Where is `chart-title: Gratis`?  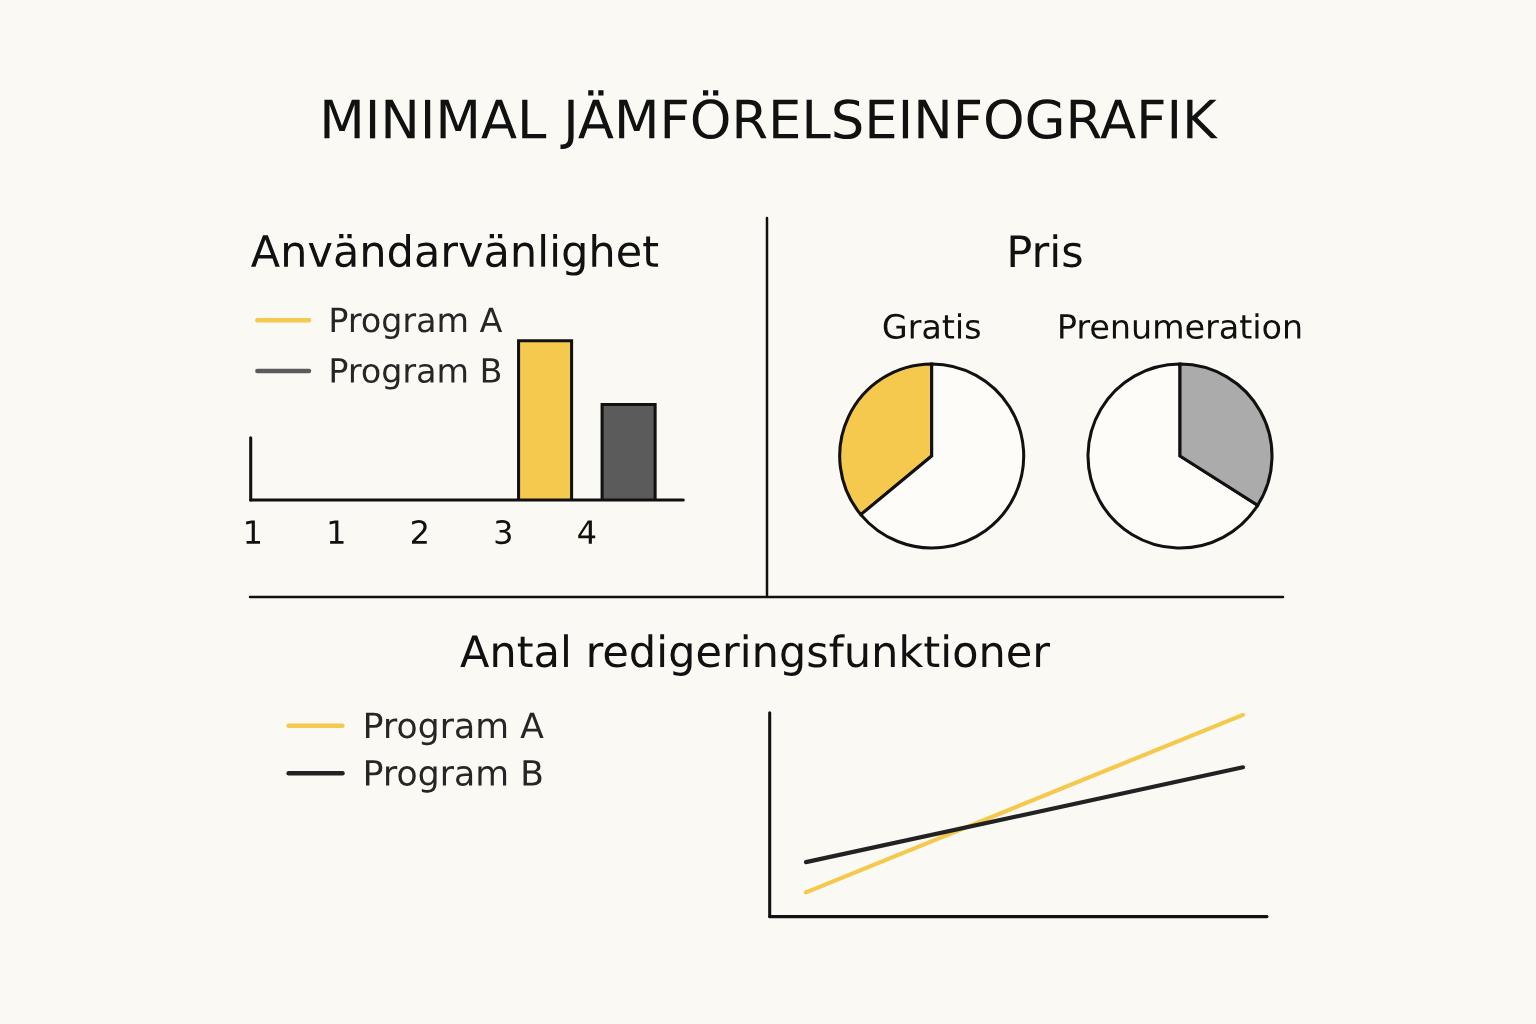
chart-title: Gratis is located at coordinates (931, 326).